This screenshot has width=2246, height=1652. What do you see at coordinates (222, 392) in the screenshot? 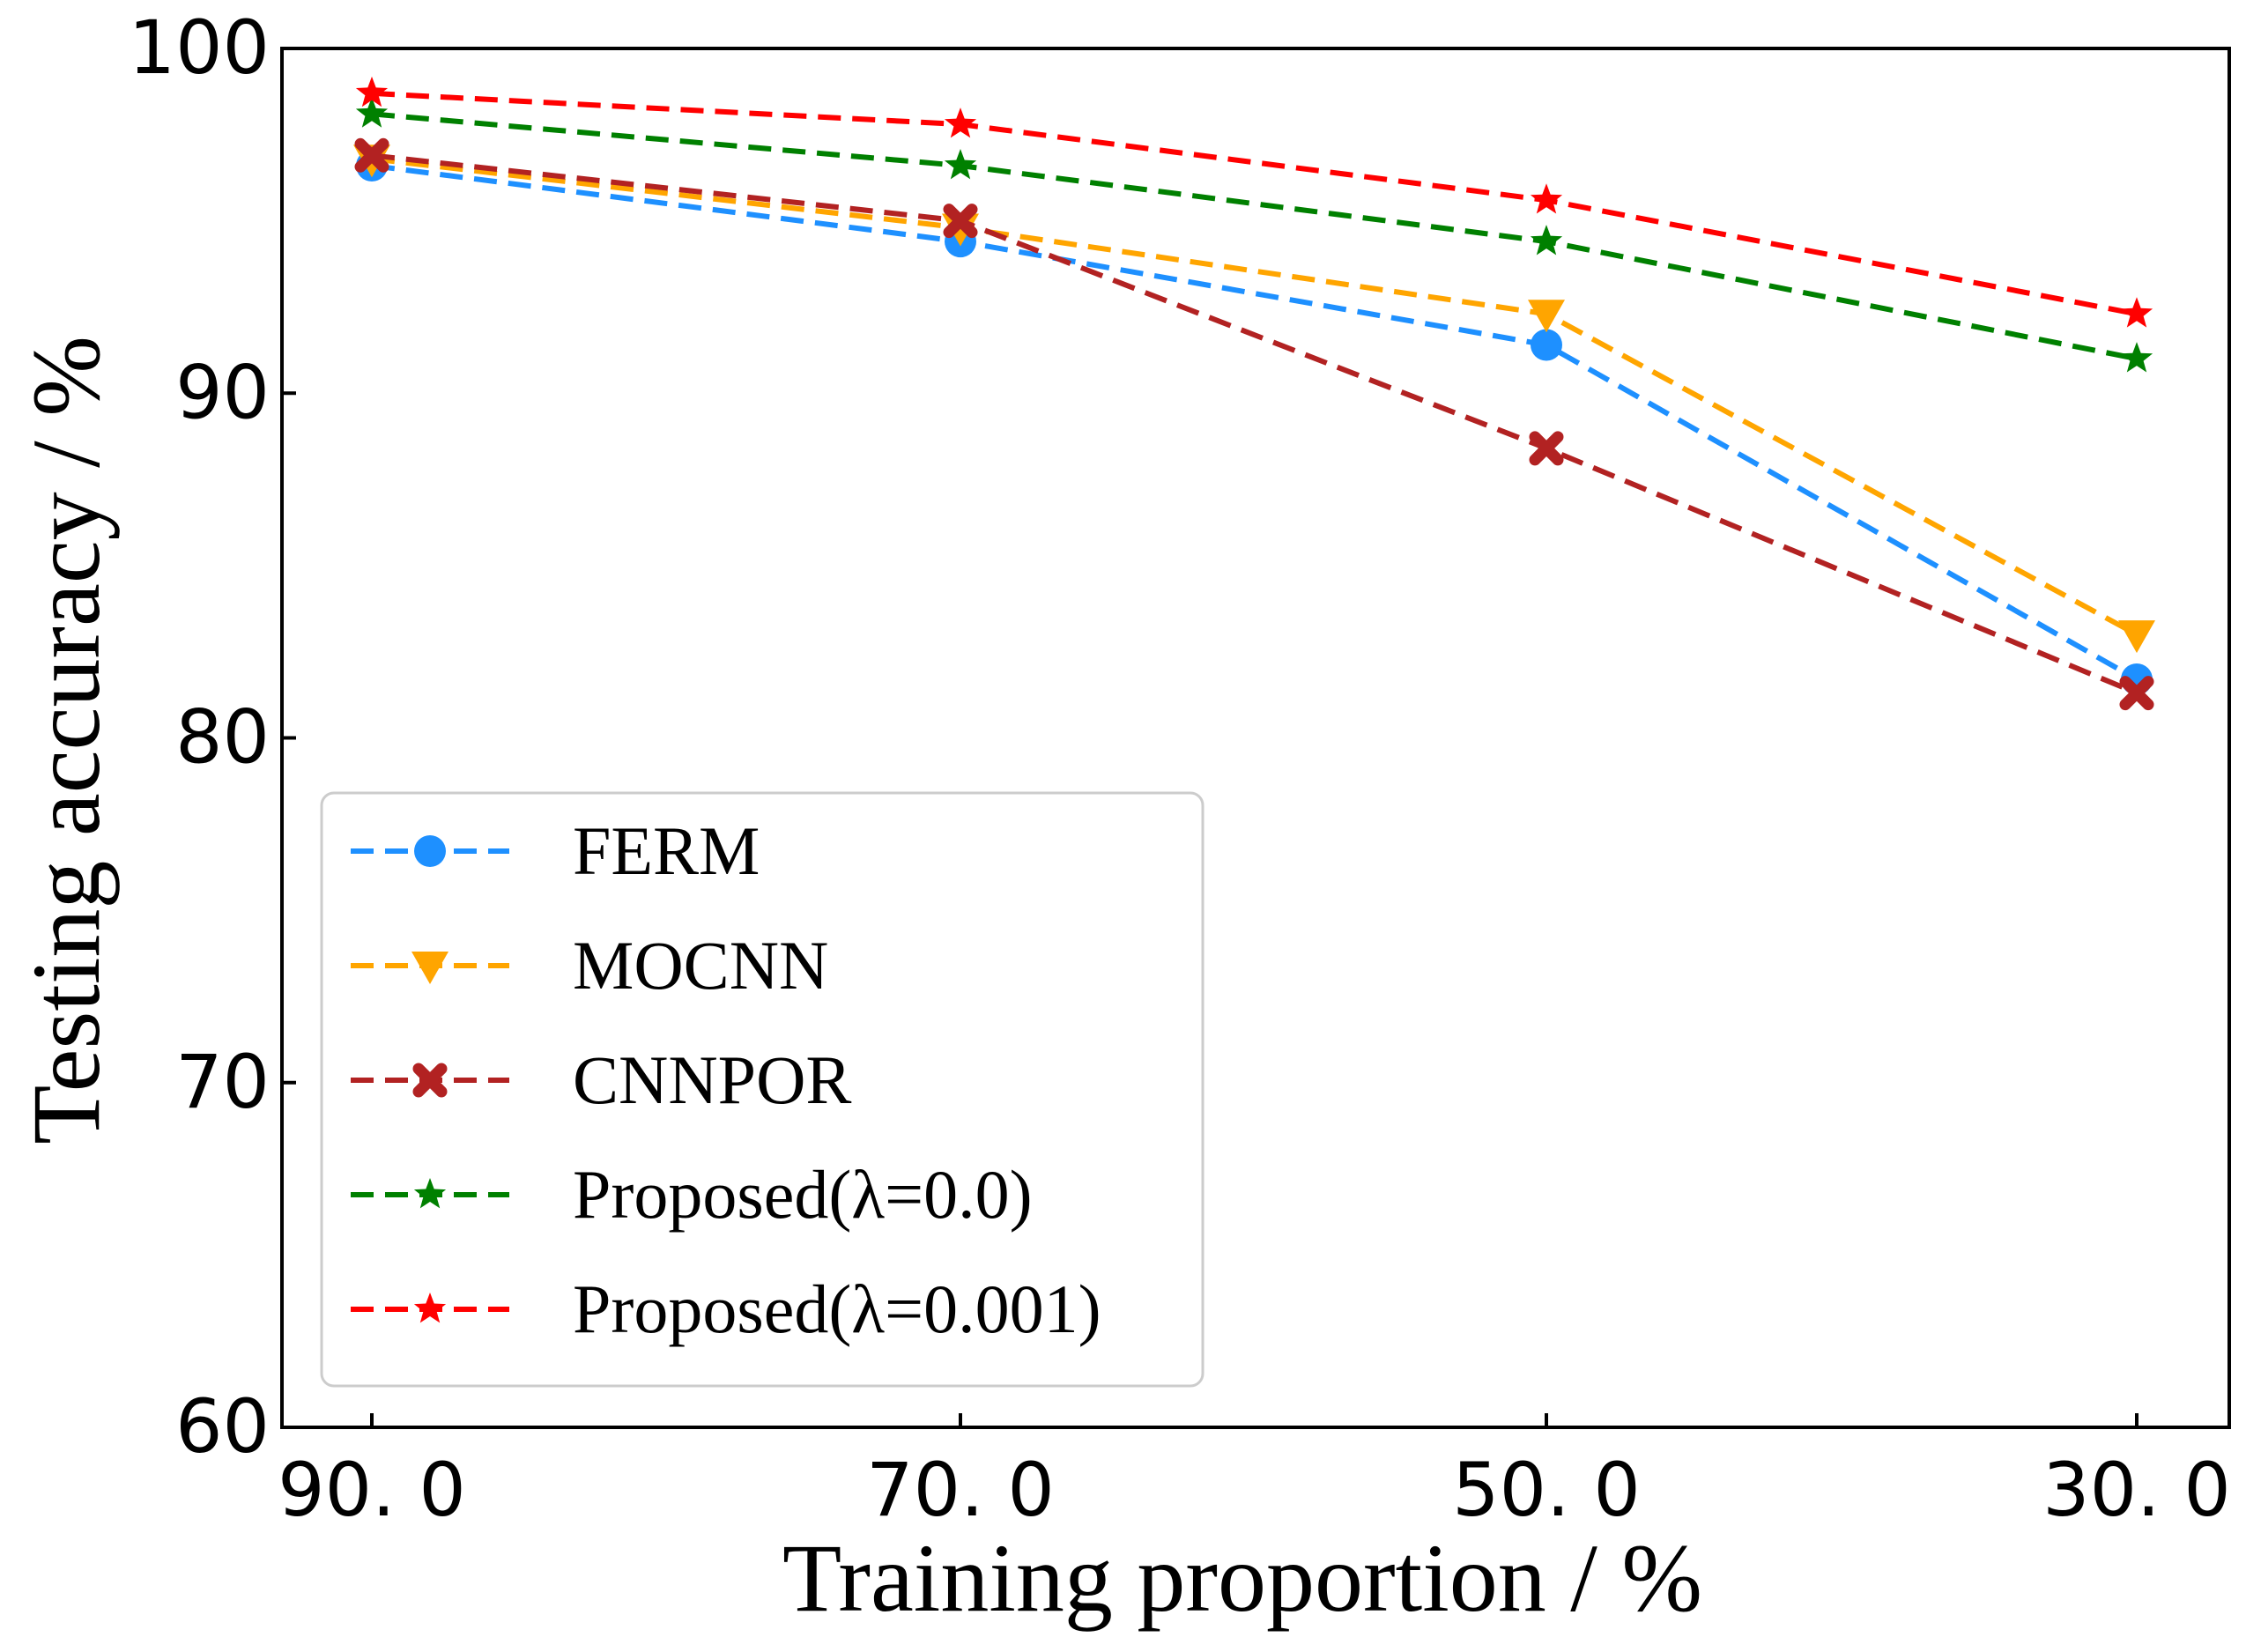
I see `y-tick-label: 90` at bounding box center [222, 392].